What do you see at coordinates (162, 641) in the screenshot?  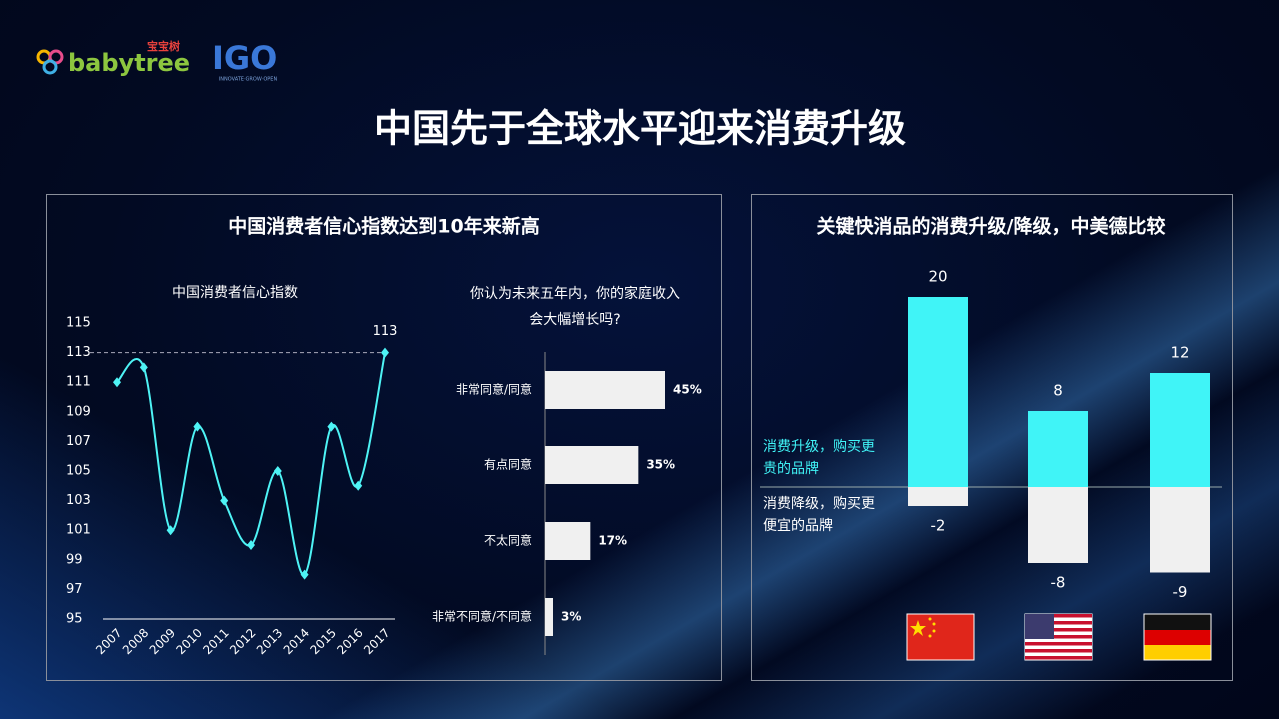 I see `x-tick-label: 2009` at bounding box center [162, 641].